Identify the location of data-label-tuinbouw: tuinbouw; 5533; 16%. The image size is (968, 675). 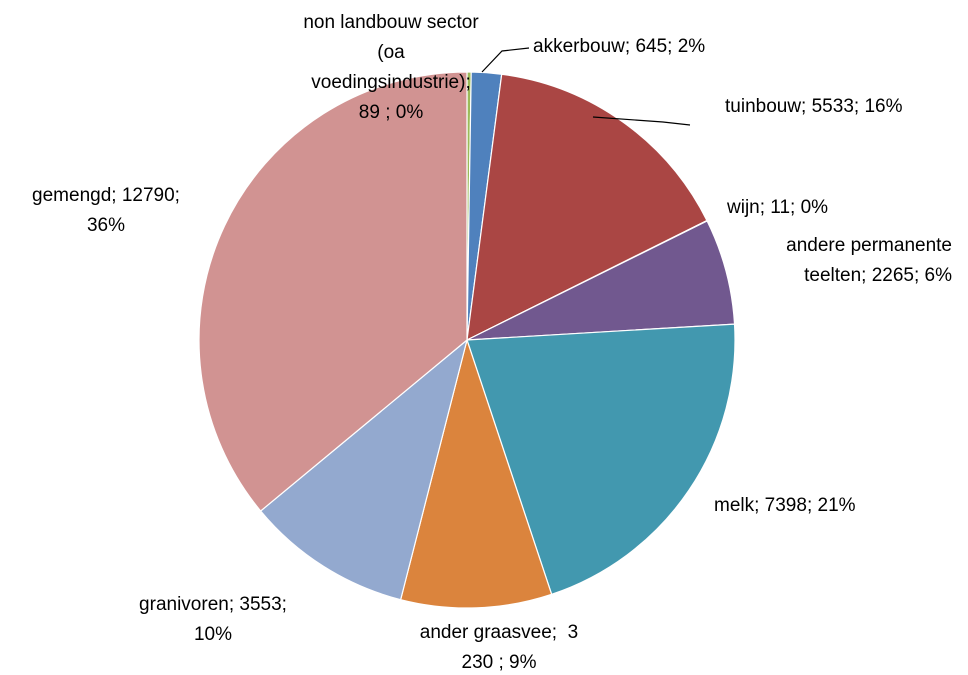
(814, 106).